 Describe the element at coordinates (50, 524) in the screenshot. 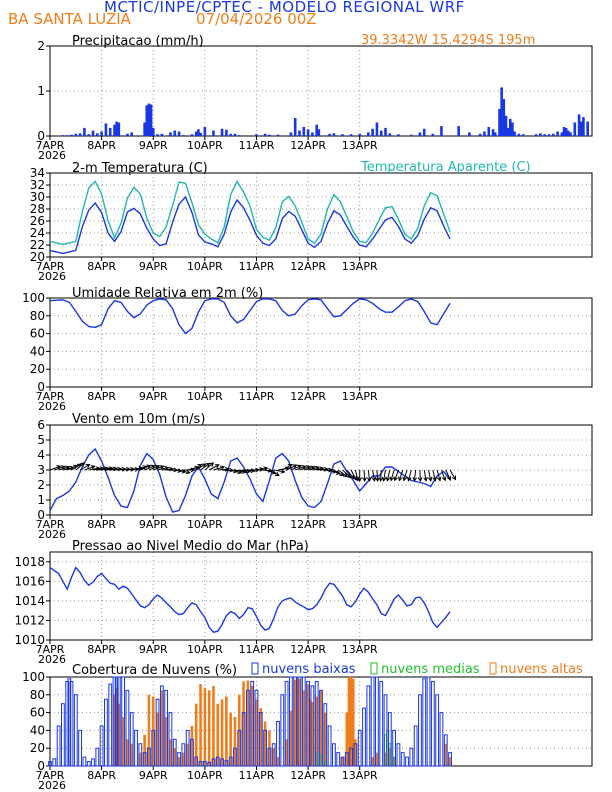

I see `x-tick-label: 7APR` at that location.